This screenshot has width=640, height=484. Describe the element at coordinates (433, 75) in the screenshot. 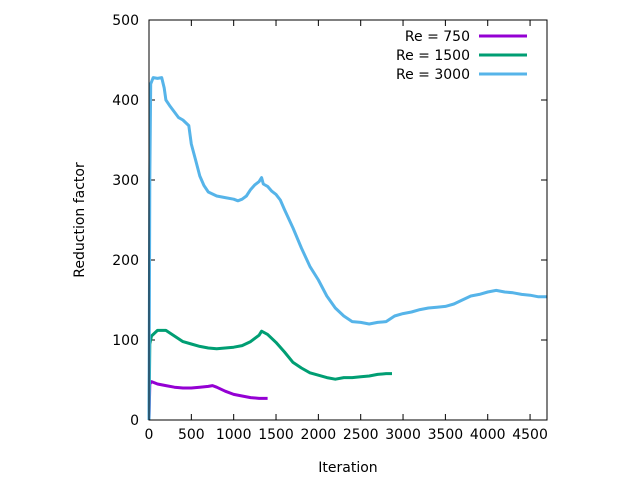

I see `legend-label: Re = 3000` at that location.